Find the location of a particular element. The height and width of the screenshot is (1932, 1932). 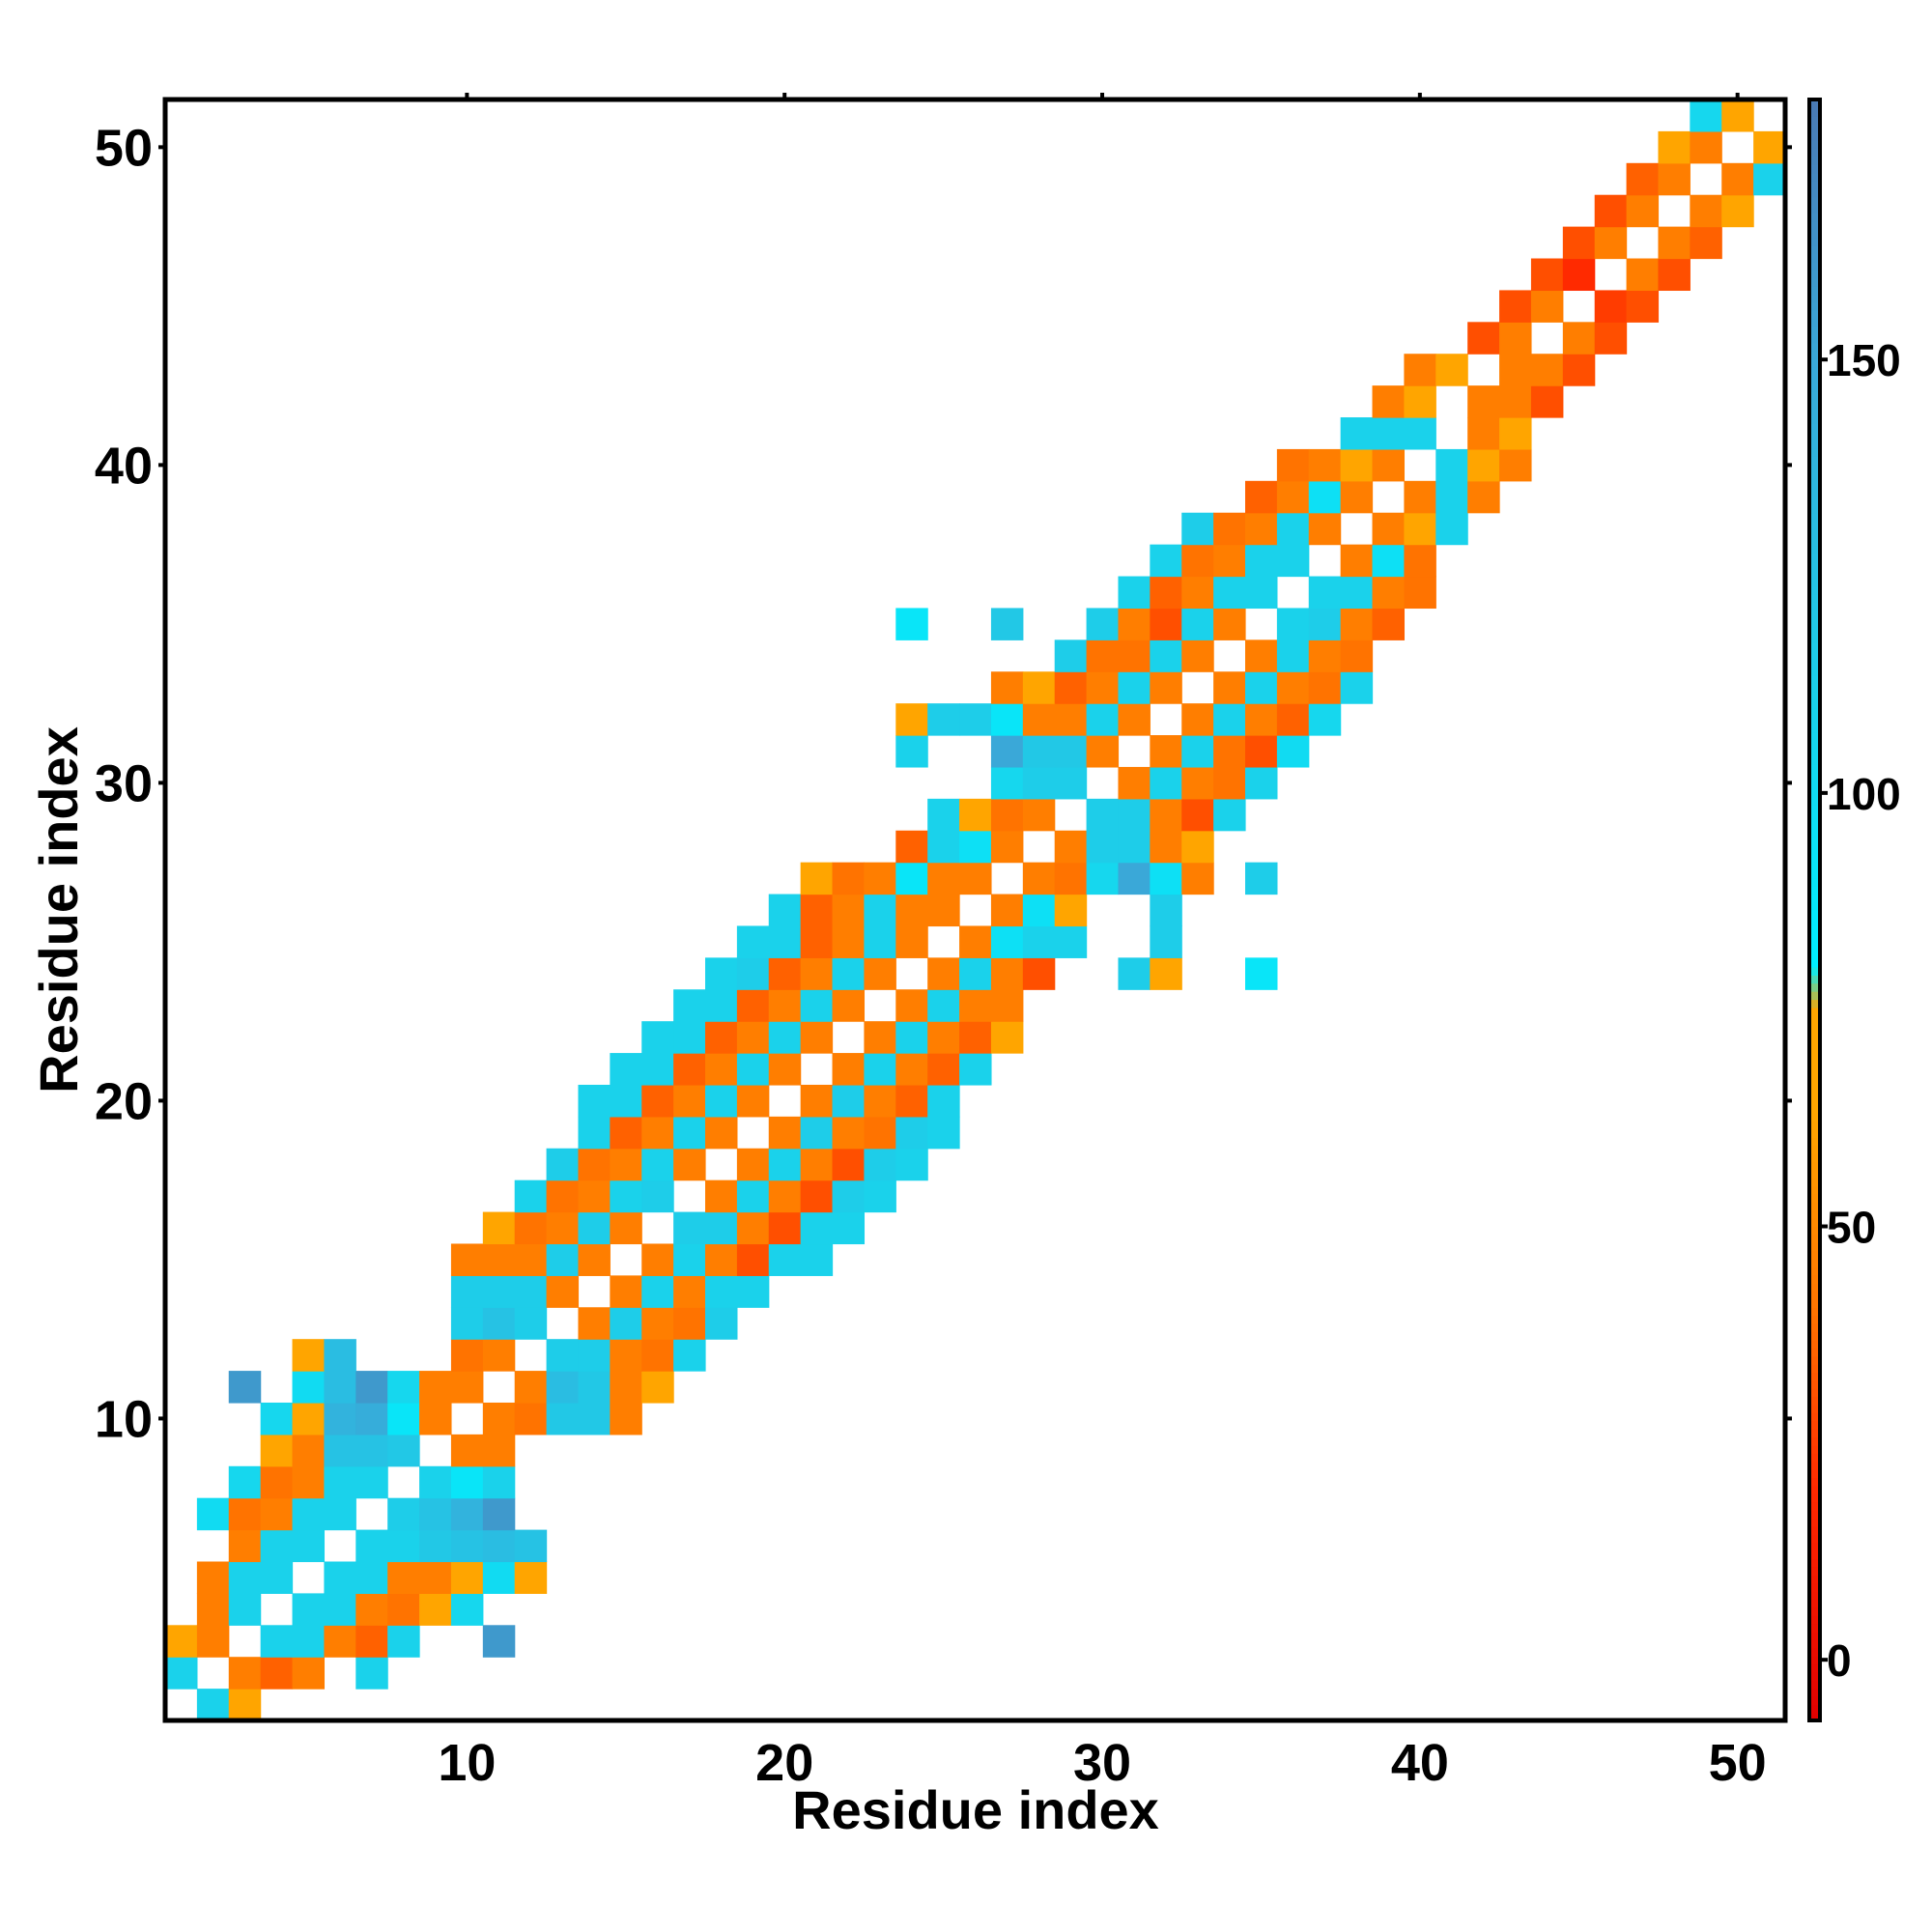

colorbar-frame is located at coordinates (1814, 910).